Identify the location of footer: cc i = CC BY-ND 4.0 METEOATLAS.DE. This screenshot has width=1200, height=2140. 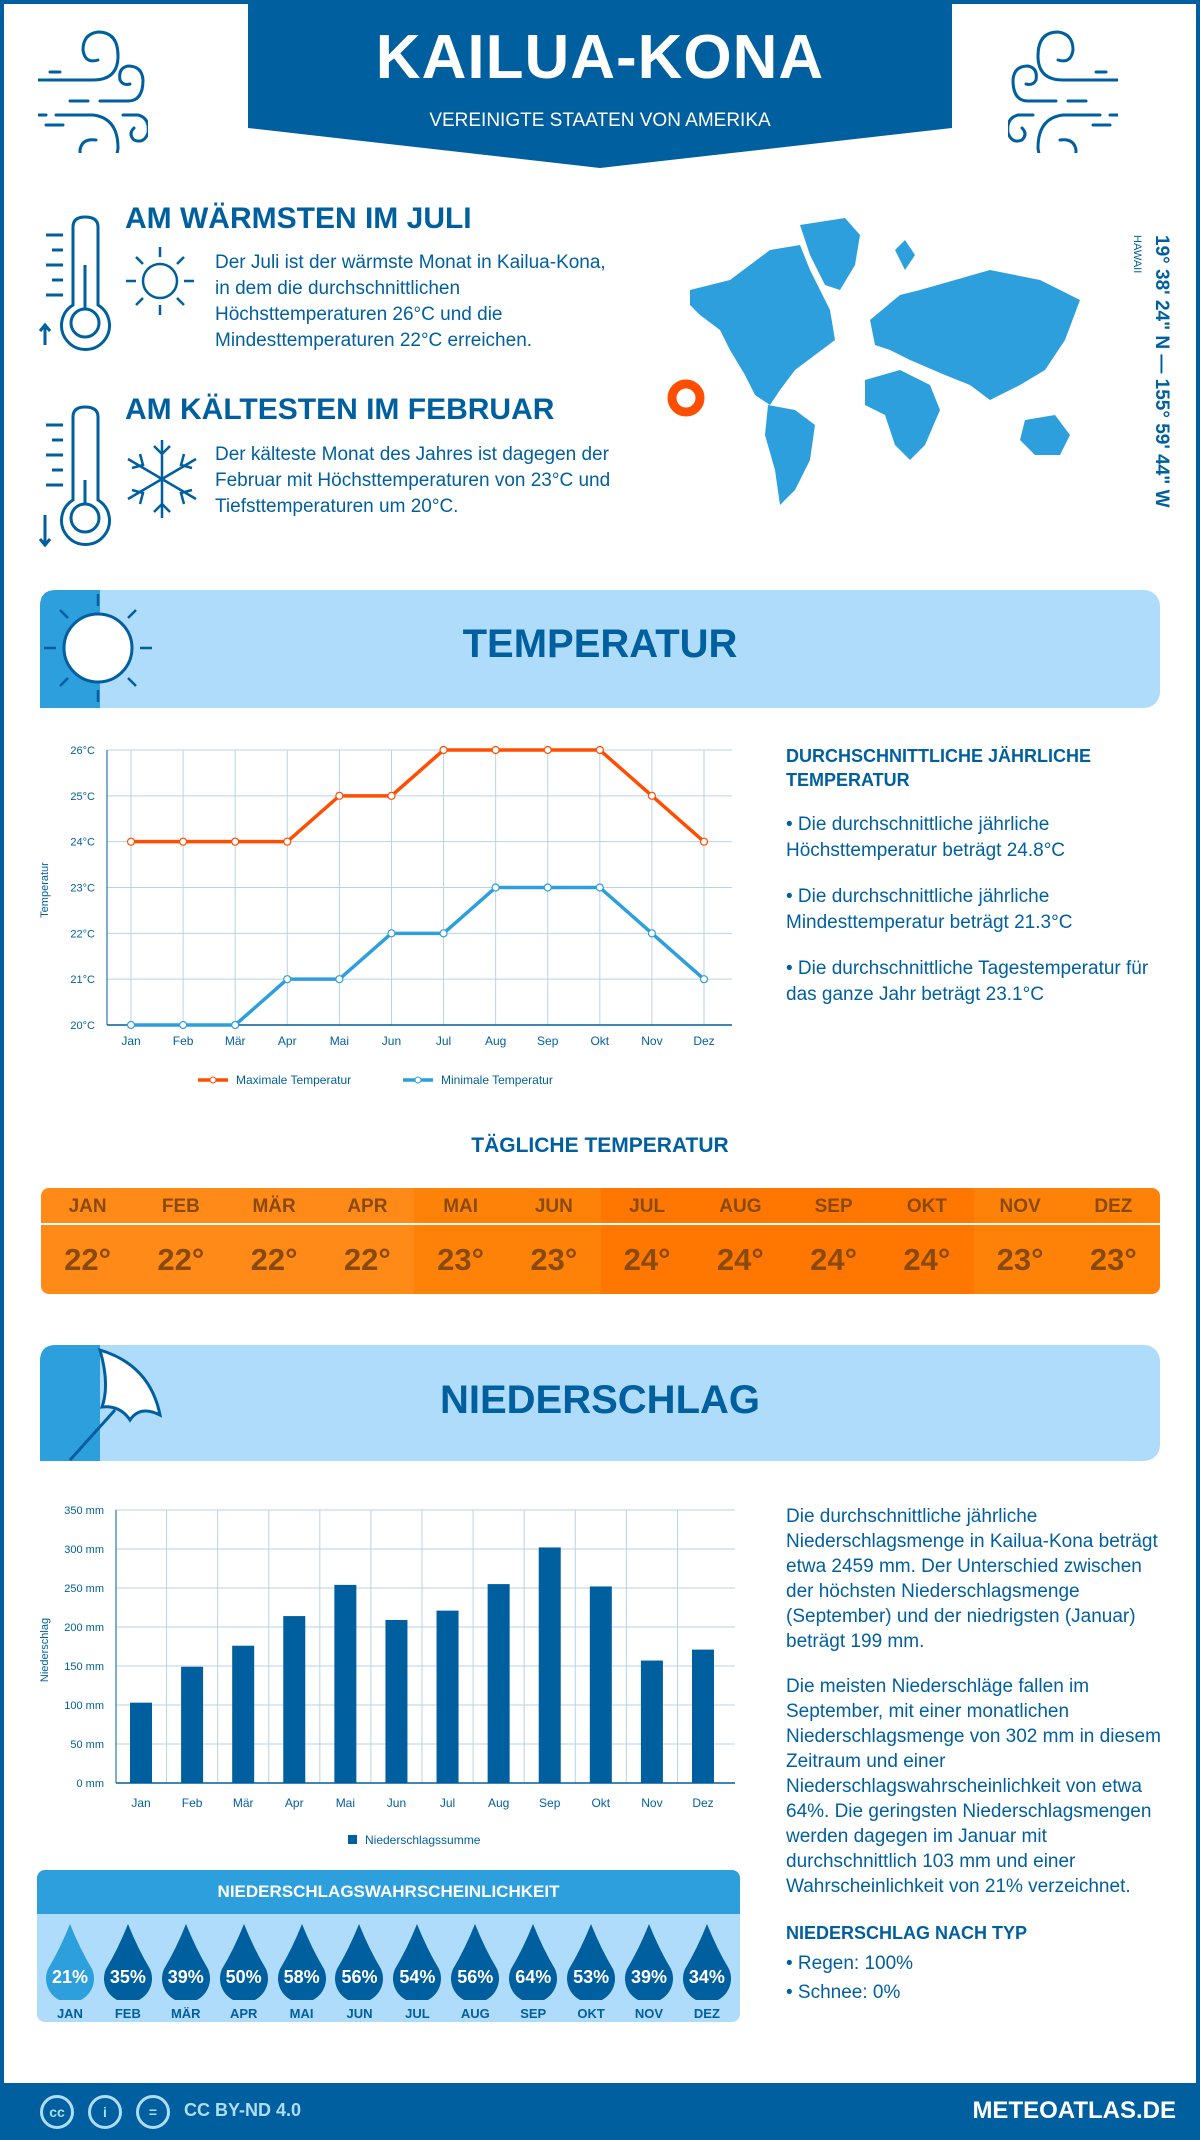
(600, 2111).